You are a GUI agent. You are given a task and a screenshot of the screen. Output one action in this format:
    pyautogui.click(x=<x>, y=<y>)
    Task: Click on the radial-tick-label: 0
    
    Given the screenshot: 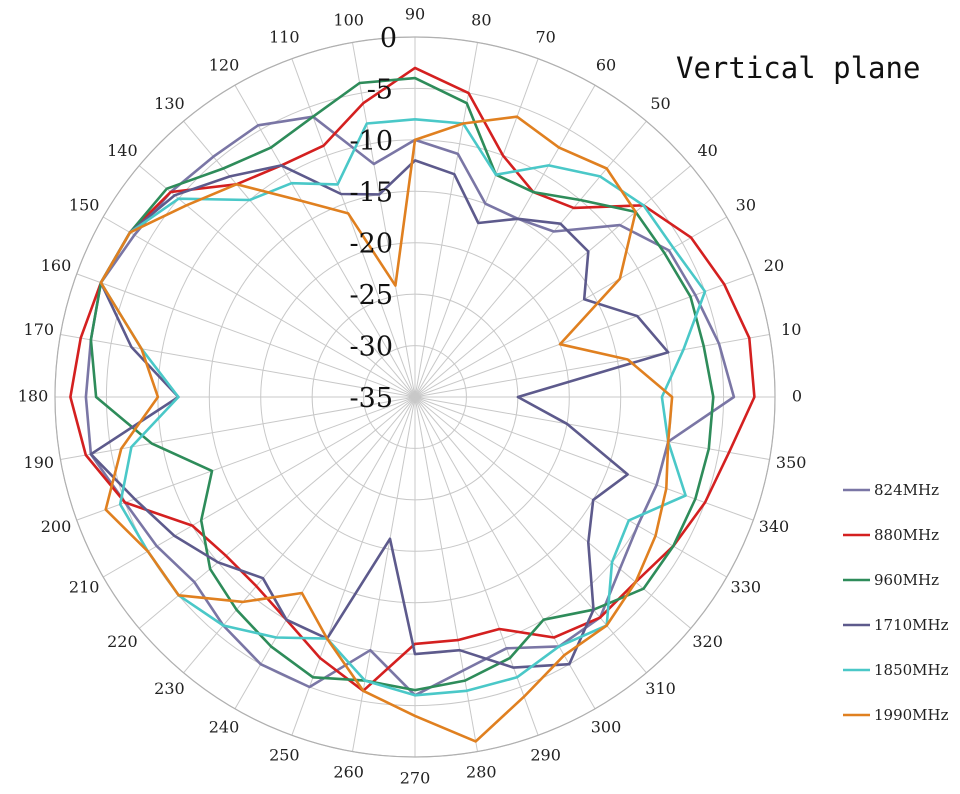 What is the action you would take?
    pyautogui.click(x=388, y=38)
    